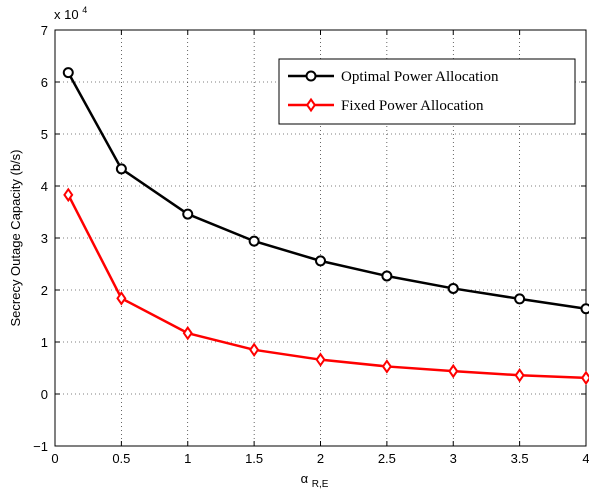 The width and height of the screenshot is (589, 500). I want to click on y-tick-label: 7, so click(44, 30).